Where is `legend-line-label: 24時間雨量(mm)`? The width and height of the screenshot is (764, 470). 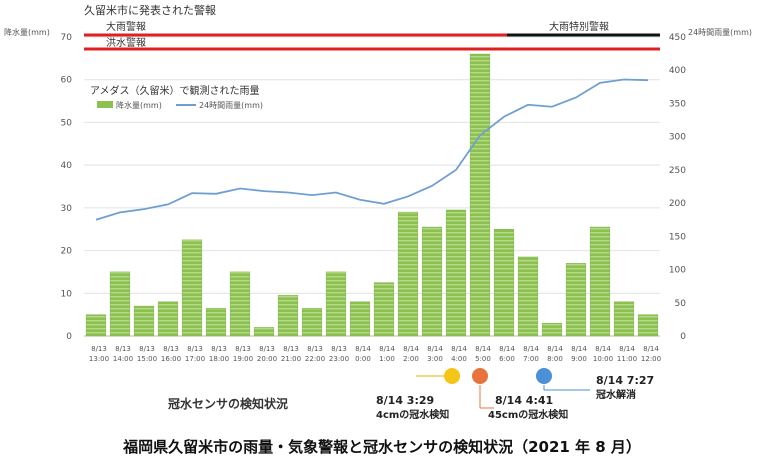 legend-line-label: 24時間雨量(mm) is located at coordinates (231, 105).